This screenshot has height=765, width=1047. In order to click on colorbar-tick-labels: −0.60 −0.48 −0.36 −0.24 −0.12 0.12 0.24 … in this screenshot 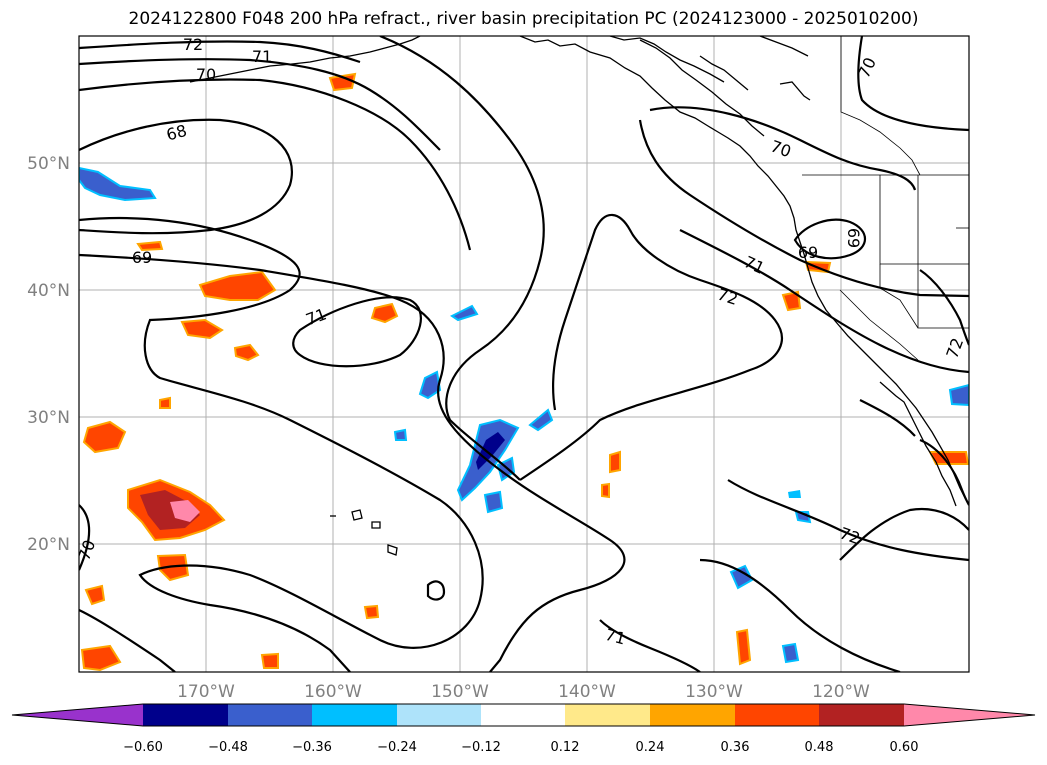, I will do `click(520, 747)`.